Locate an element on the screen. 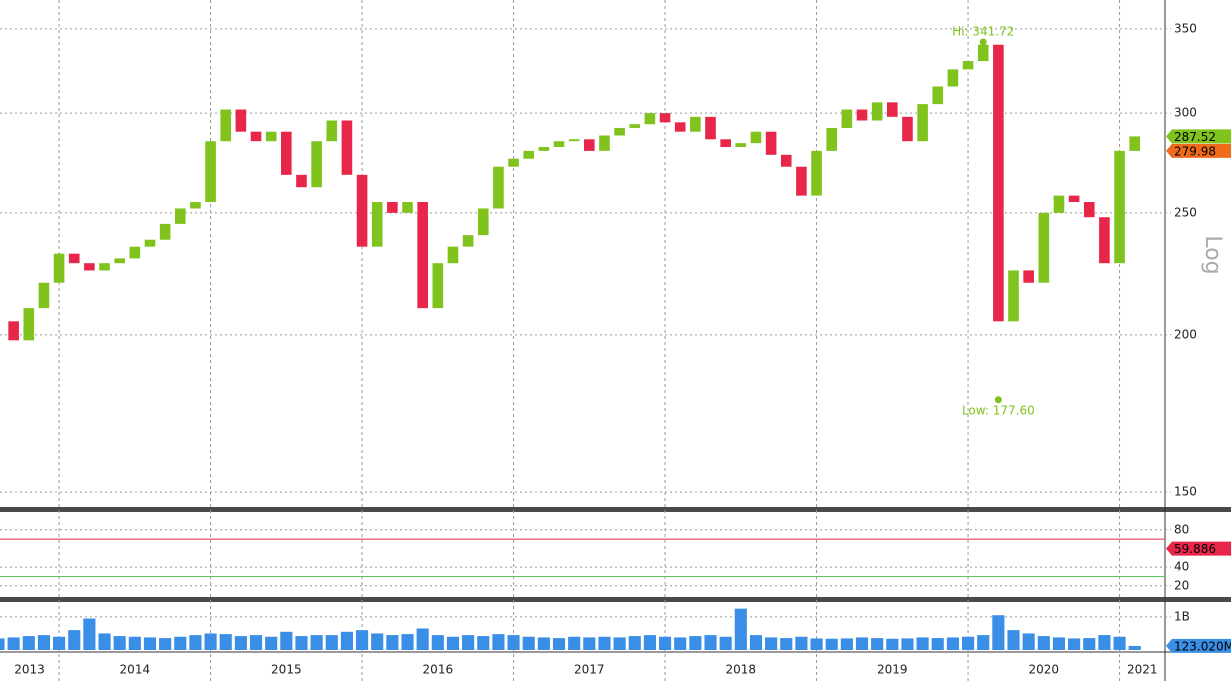 This screenshot has height=681, width=1231. y-tick-label: 80 is located at coordinates (1181, 529).